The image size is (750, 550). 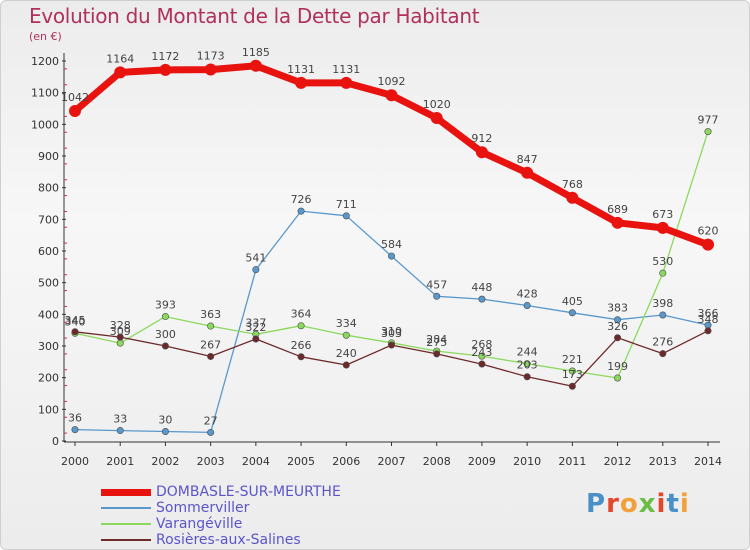 I want to click on x-tick-label: 2005, so click(x=301, y=461).